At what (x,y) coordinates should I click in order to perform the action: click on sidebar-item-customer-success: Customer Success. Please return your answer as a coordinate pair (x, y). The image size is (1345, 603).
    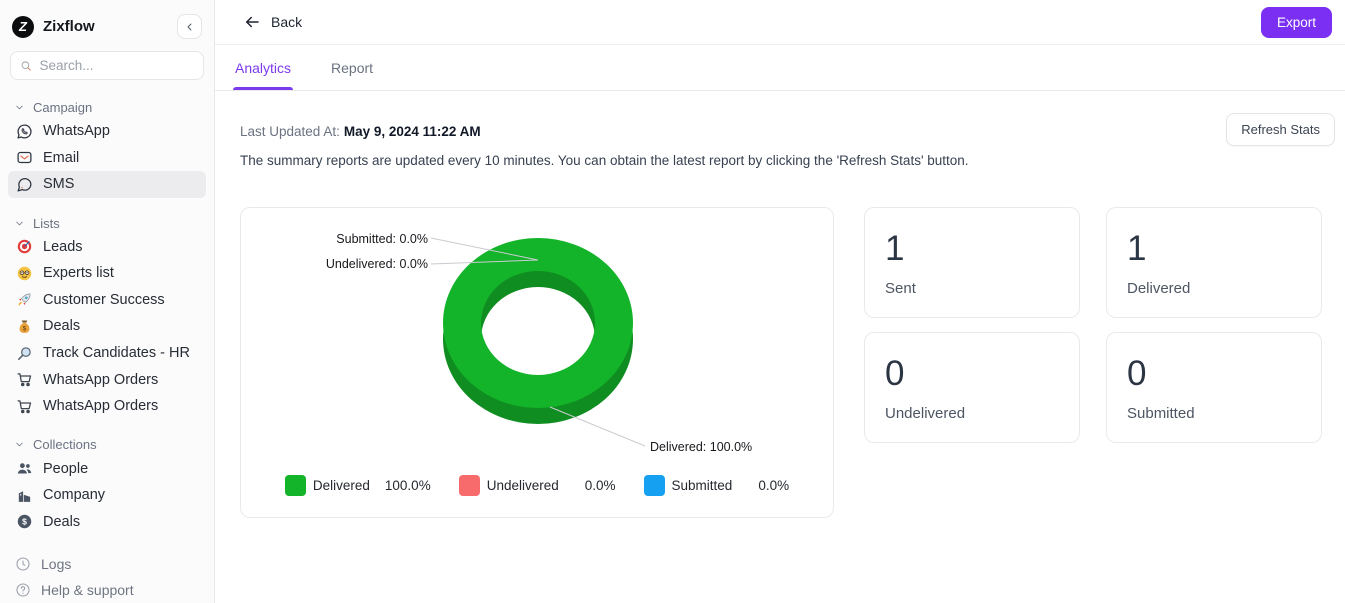
    Looking at the image, I should click on (107, 300).